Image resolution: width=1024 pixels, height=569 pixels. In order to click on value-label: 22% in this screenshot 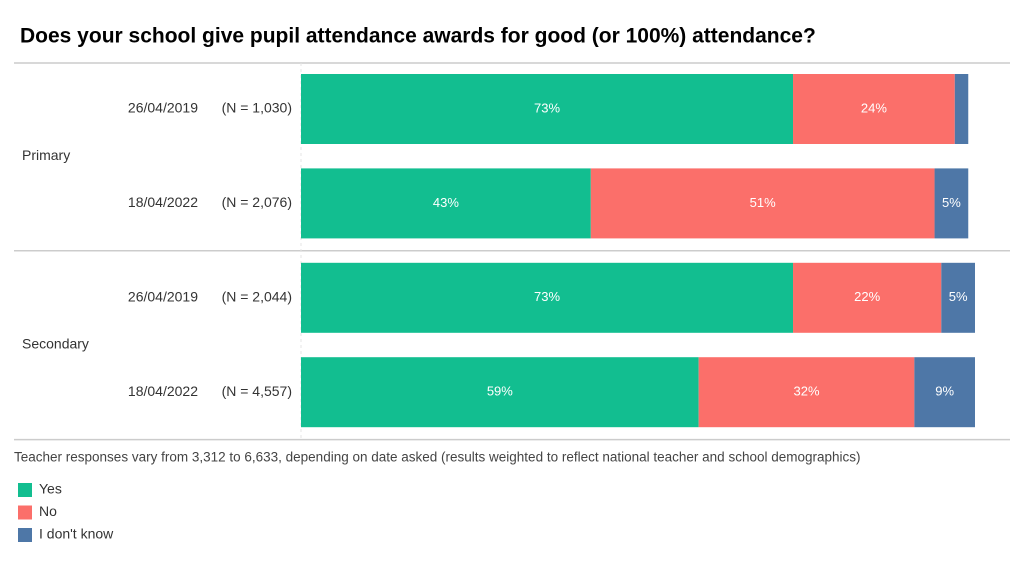, I will do `click(867, 296)`.